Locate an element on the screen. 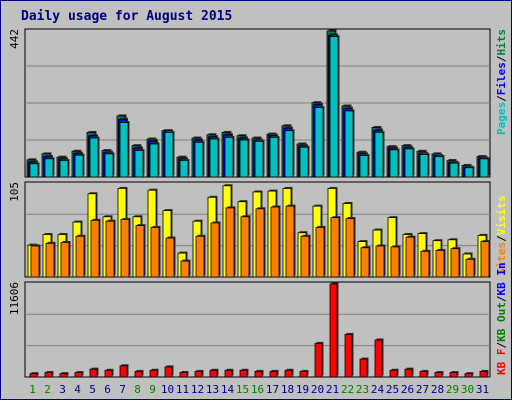 The height and width of the screenshot is (400, 512). day-label-21: 21 is located at coordinates (332, 389).